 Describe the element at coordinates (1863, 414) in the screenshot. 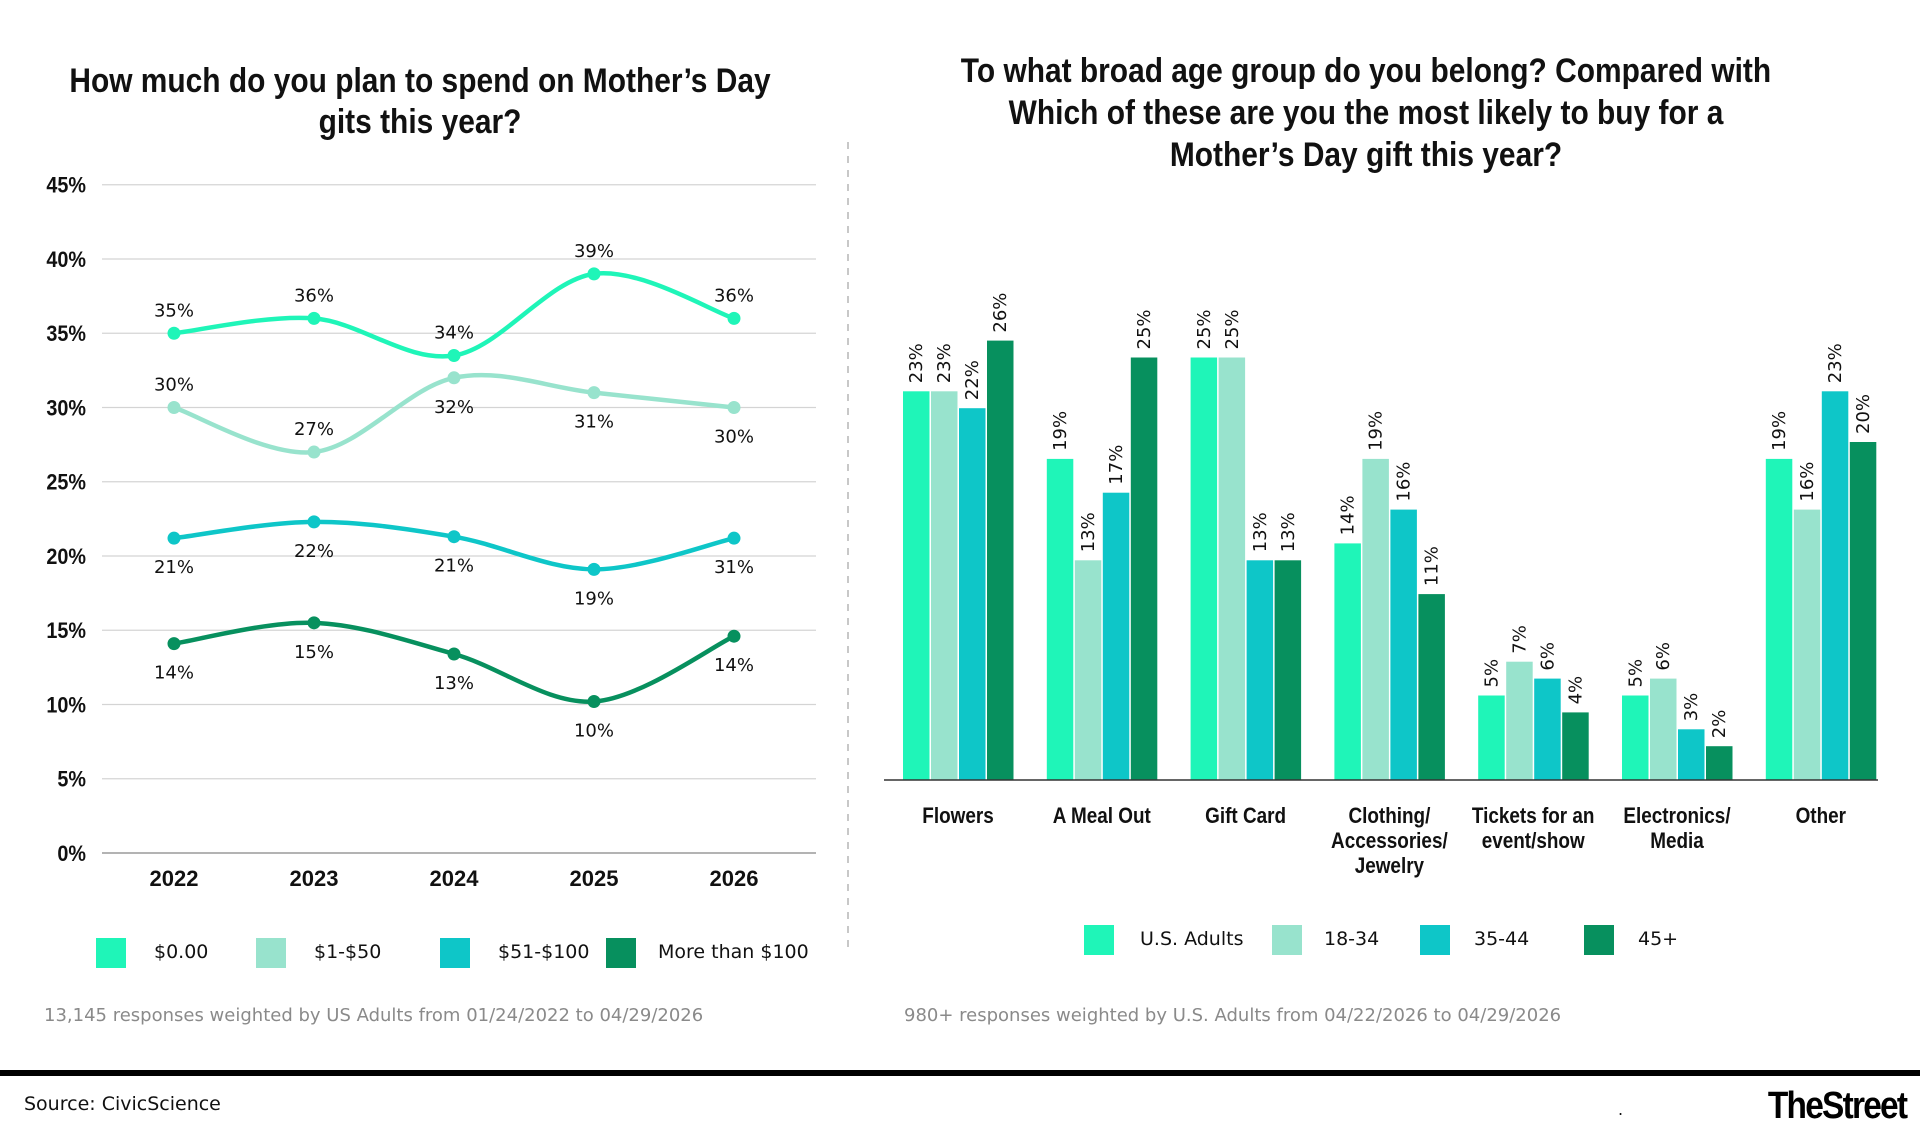

I see `bar-value-label: 20%` at that location.